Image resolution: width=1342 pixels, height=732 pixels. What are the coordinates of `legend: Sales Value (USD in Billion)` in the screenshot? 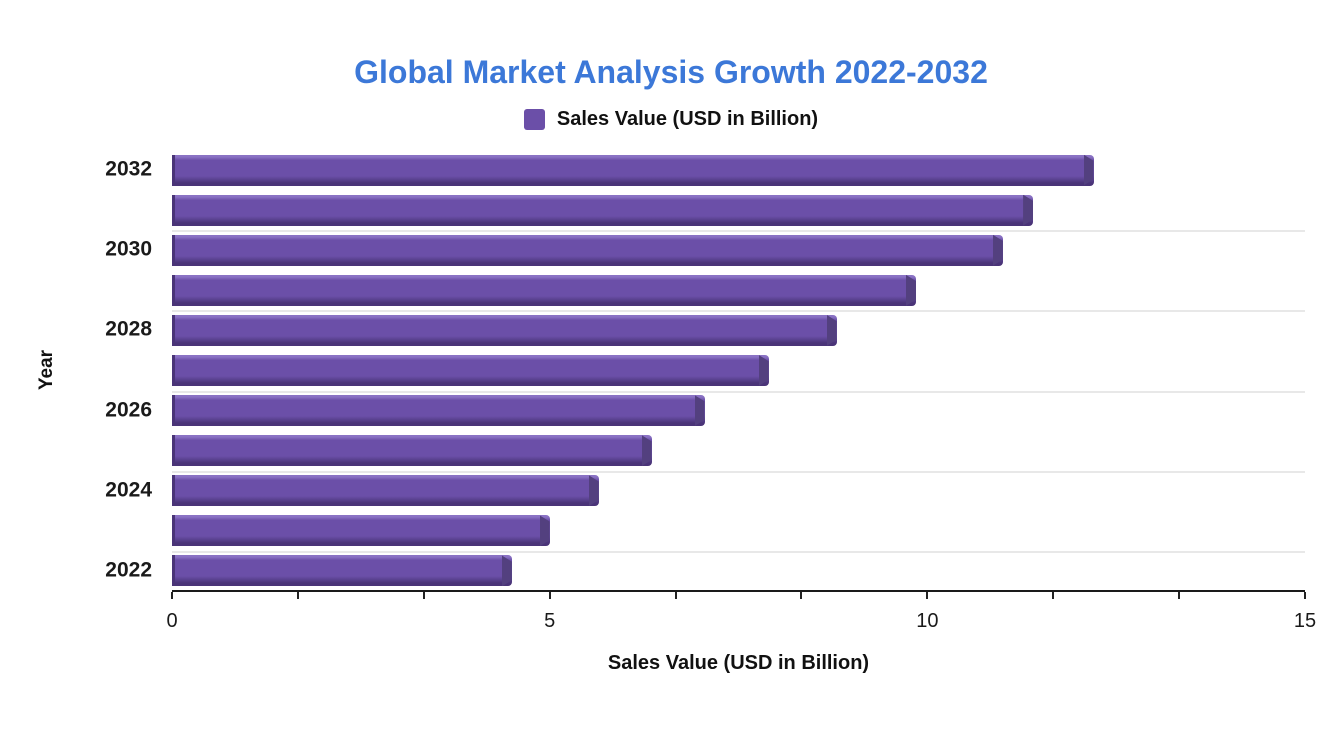 It's located at (671, 119).